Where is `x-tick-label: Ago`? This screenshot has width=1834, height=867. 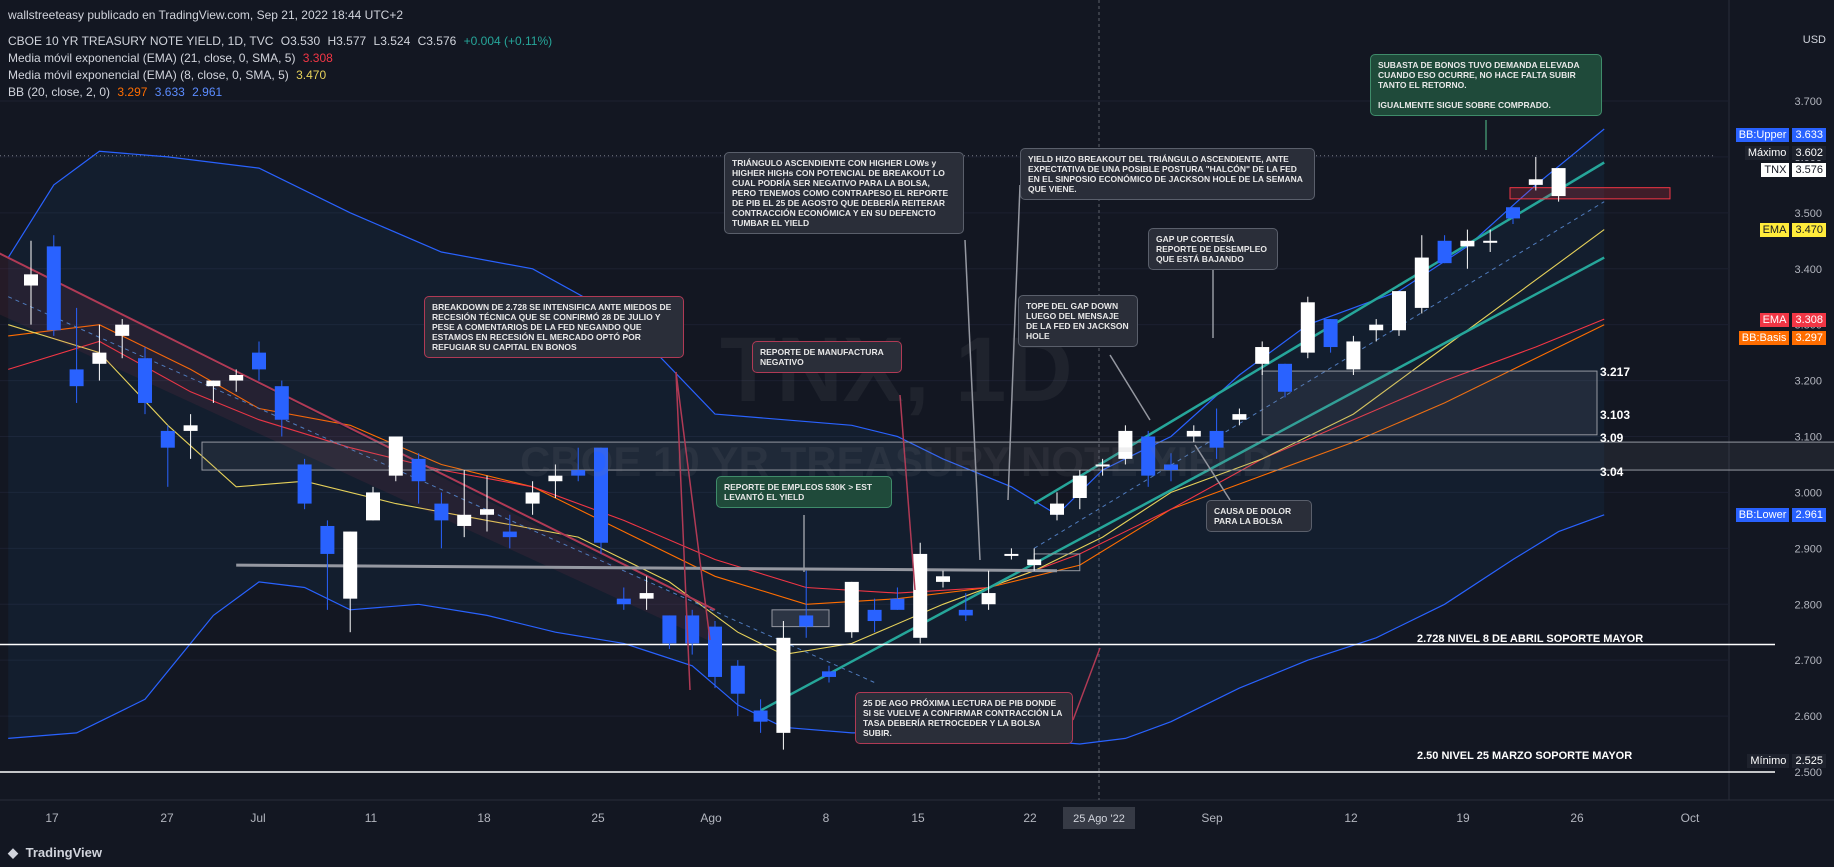 x-tick-label: Ago is located at coordinates (711, 818).